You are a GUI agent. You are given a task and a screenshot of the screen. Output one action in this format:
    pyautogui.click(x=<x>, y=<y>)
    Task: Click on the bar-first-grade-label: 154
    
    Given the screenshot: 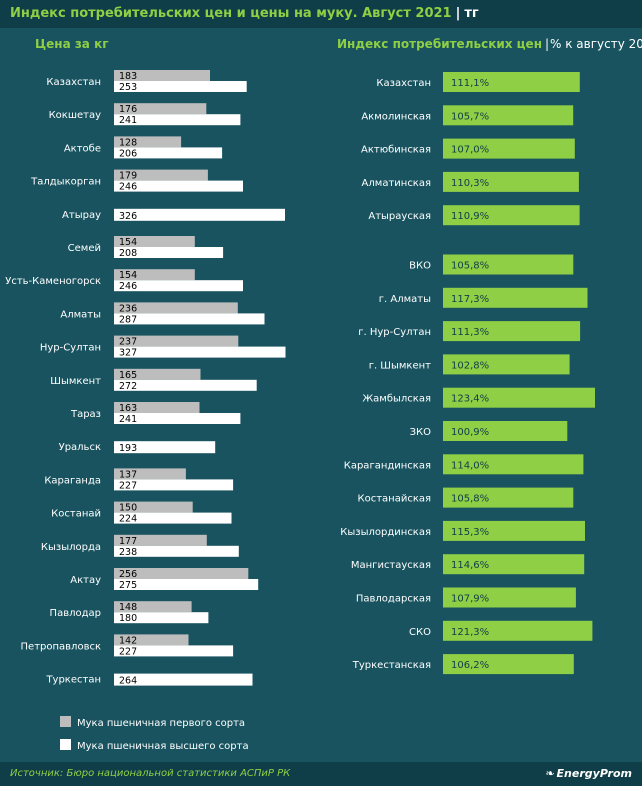 What is the action you would take?
    pyautogui.click(x=128, y=242)
    